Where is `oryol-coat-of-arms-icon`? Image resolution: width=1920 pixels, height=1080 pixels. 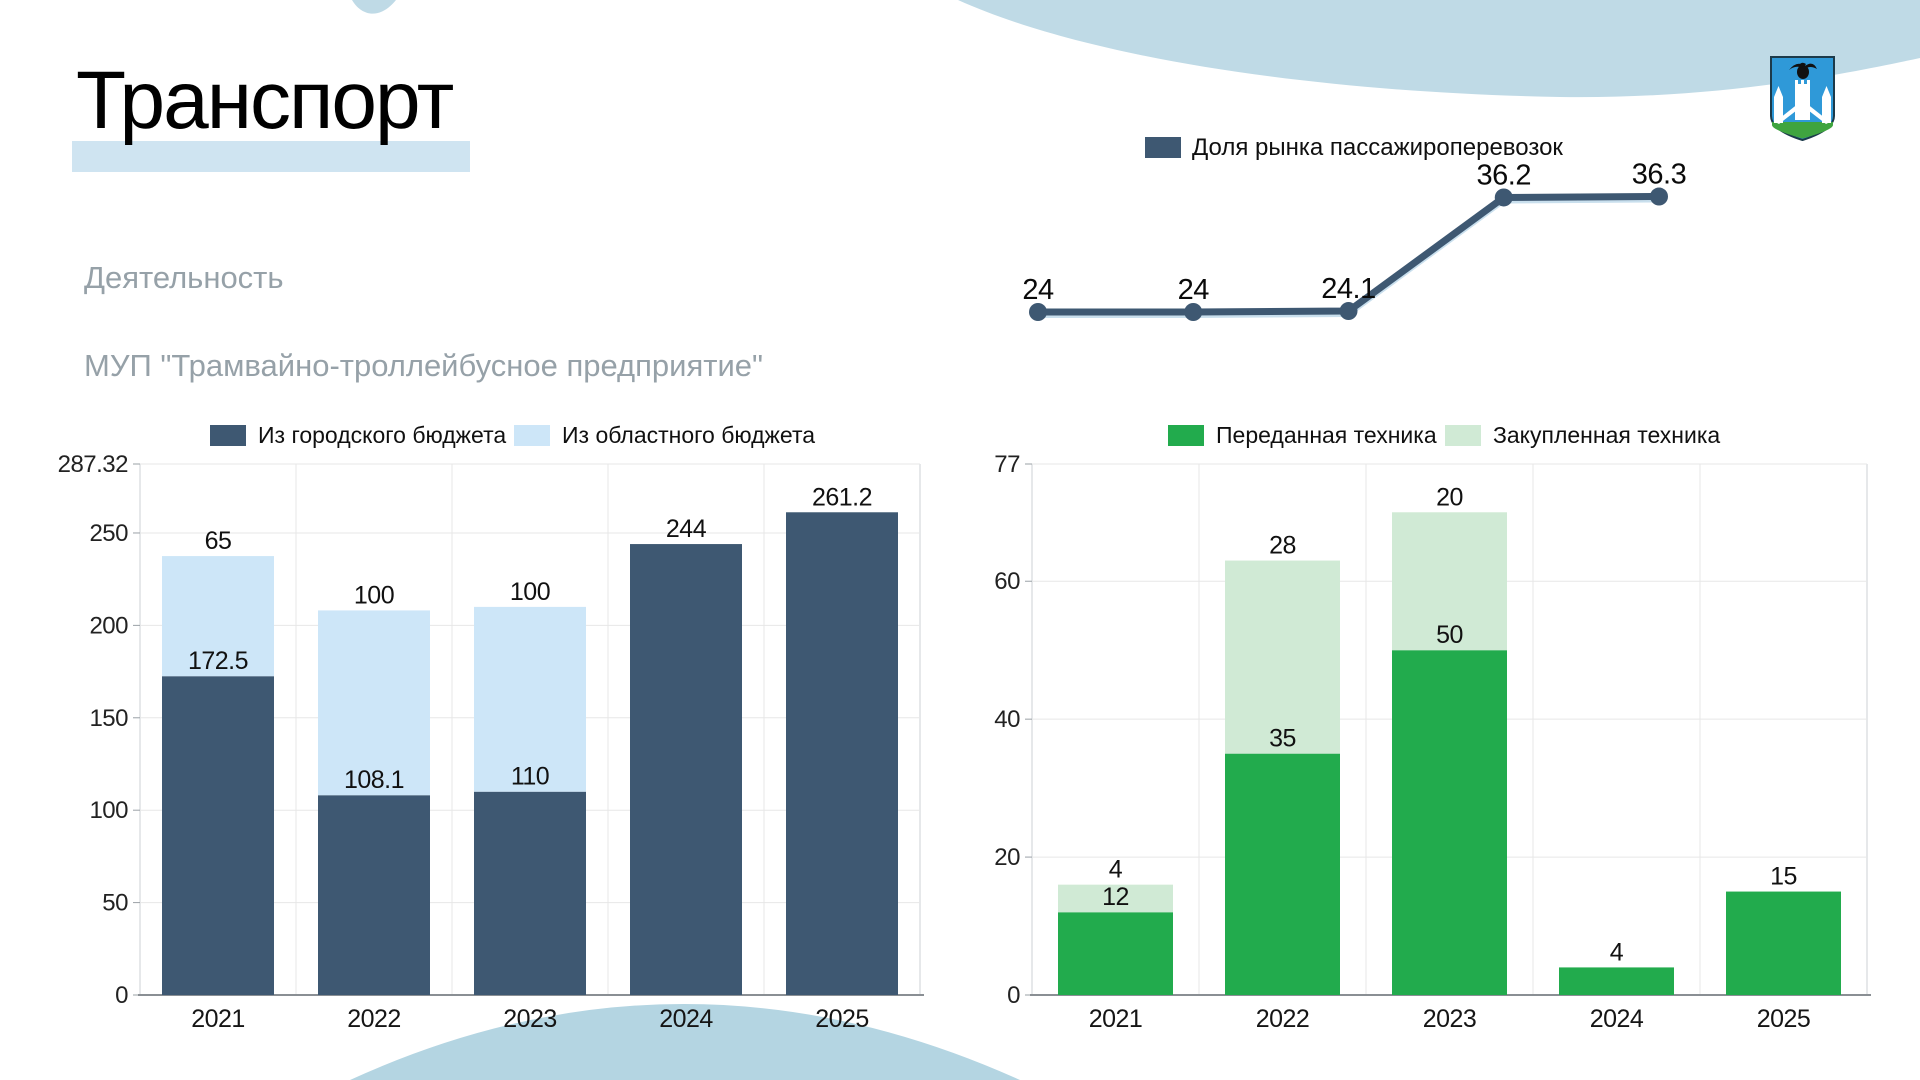
oryol-coat-of-arms-icon is located at coordinates (1802, 98).